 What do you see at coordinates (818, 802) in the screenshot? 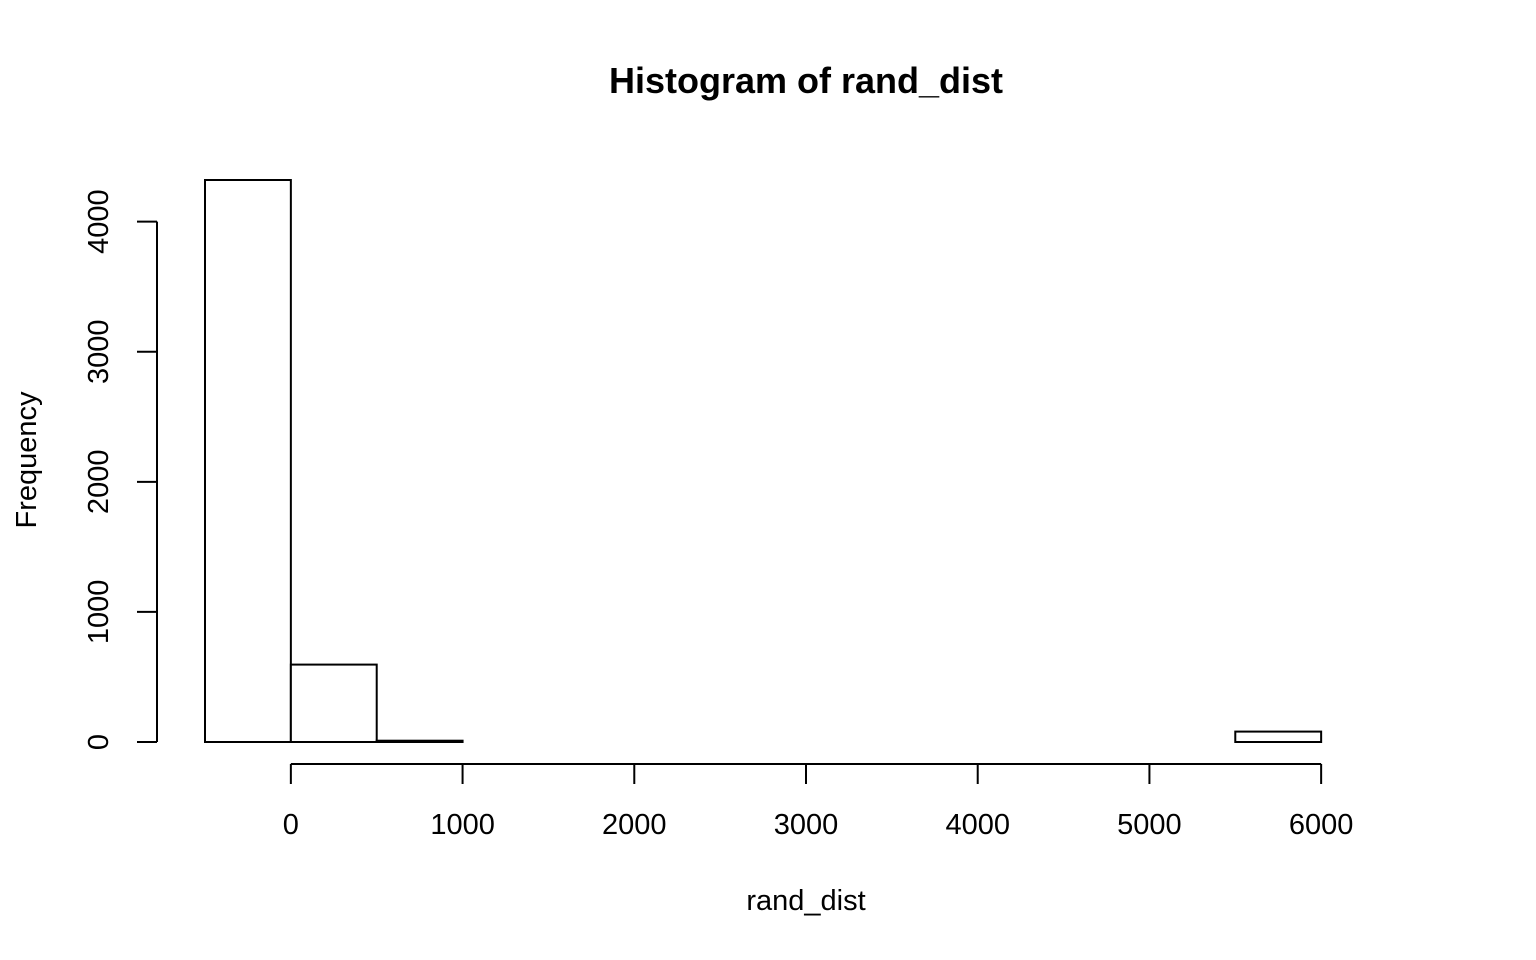
I see `x-axis: 0 1000 2000 3000 4000 5000 6000` at bounding box center [818, 802].